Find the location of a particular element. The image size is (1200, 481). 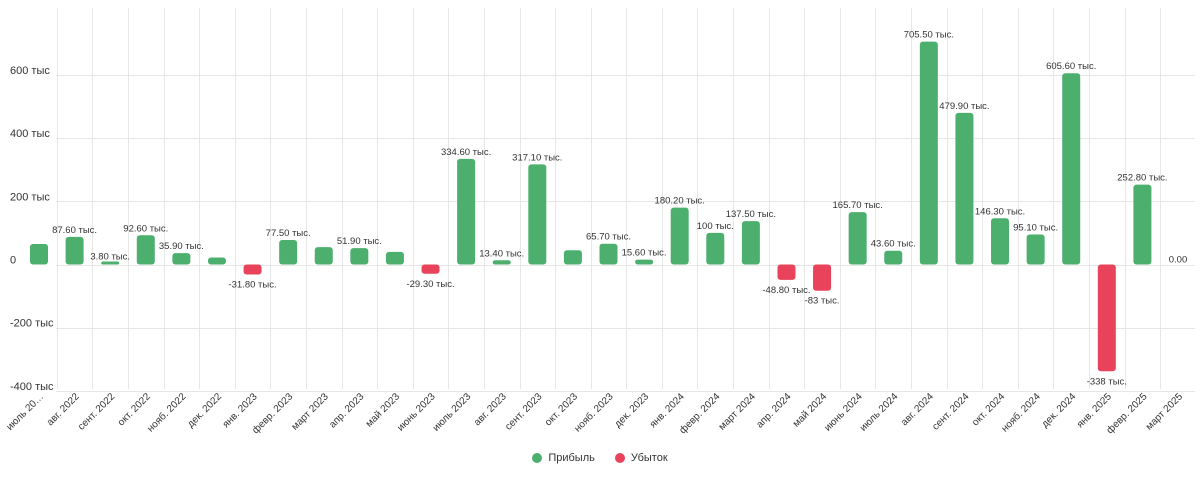

y-tick-label: 0 is located at coordinates (13, 261).